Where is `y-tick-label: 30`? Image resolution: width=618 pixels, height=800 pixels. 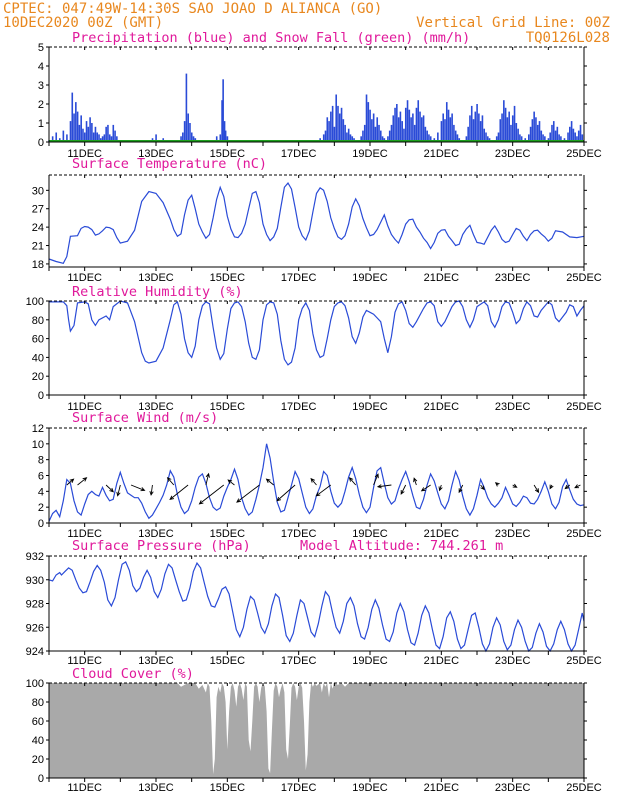
y-tick-label: 30 is located at coordinates (38, 191).